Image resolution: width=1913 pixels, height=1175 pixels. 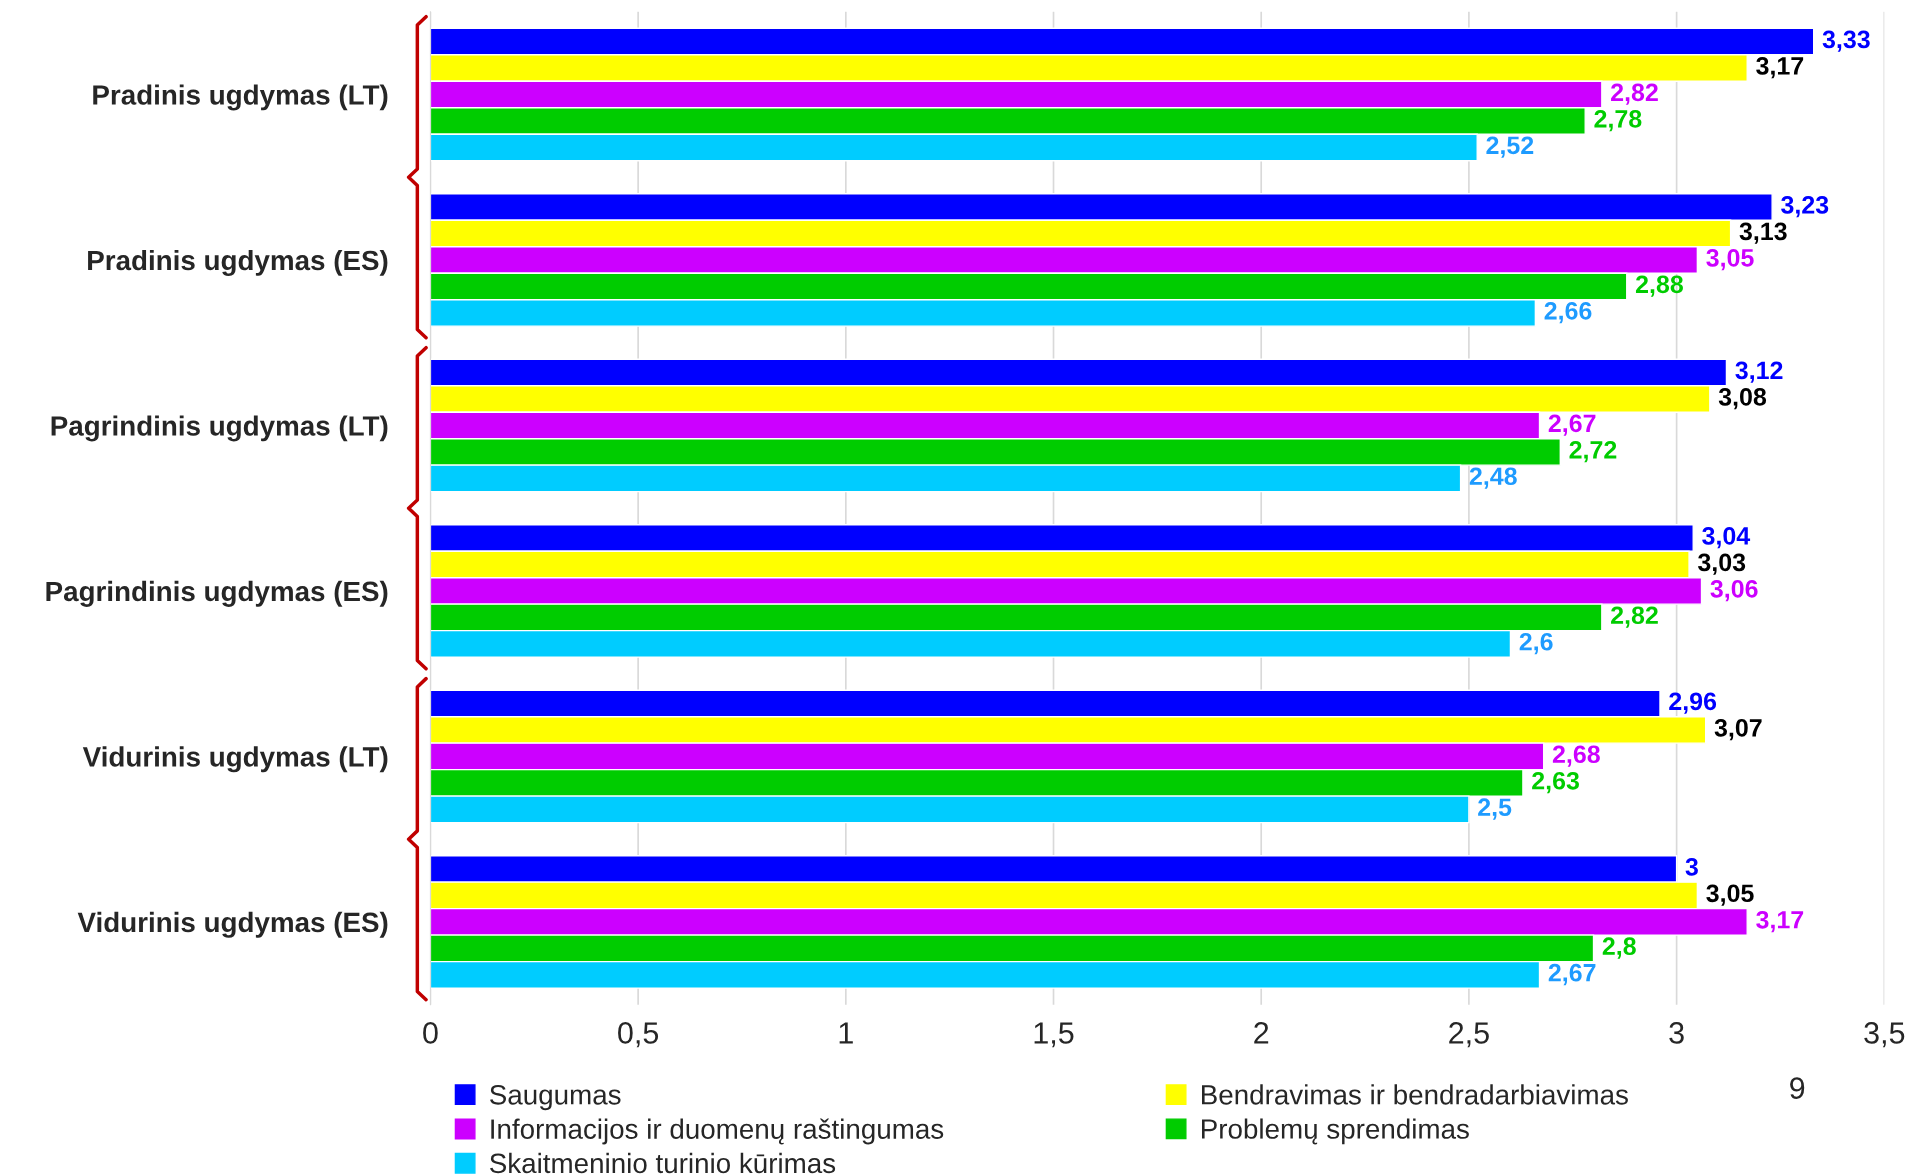 I want to click on text: 9, so click(x=1797, y=1088).